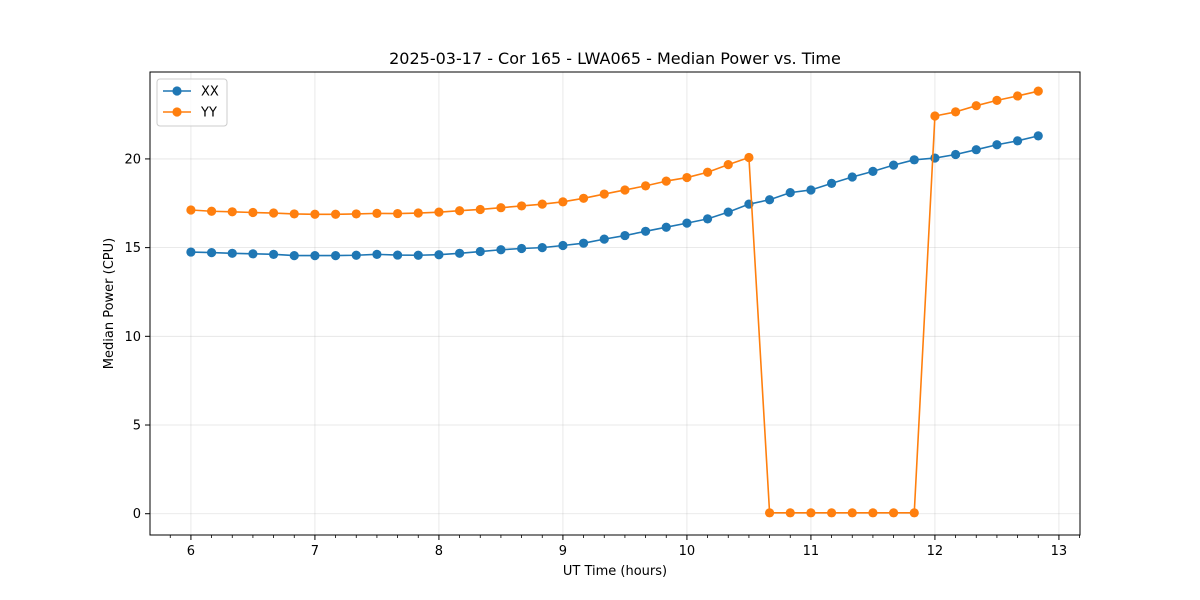 This screenshot has width=1200, height=600. What do you see at coordinates (563, 551) in the screenshot?
I see `x-tick-label: 9` at bounding box center [563, 551].